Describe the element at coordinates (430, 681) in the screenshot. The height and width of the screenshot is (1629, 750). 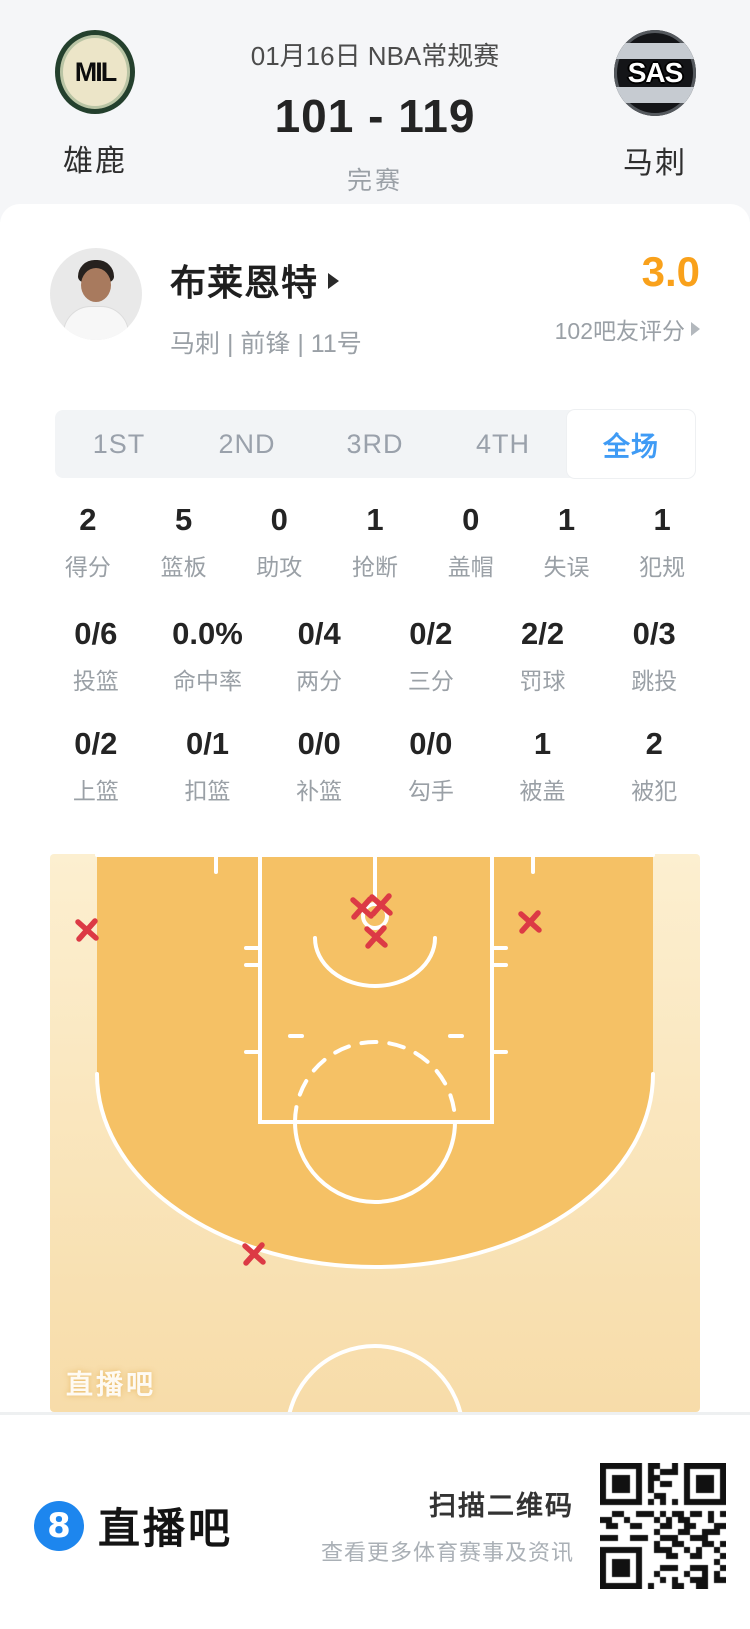
I see `stat-label: 三分` at that location.